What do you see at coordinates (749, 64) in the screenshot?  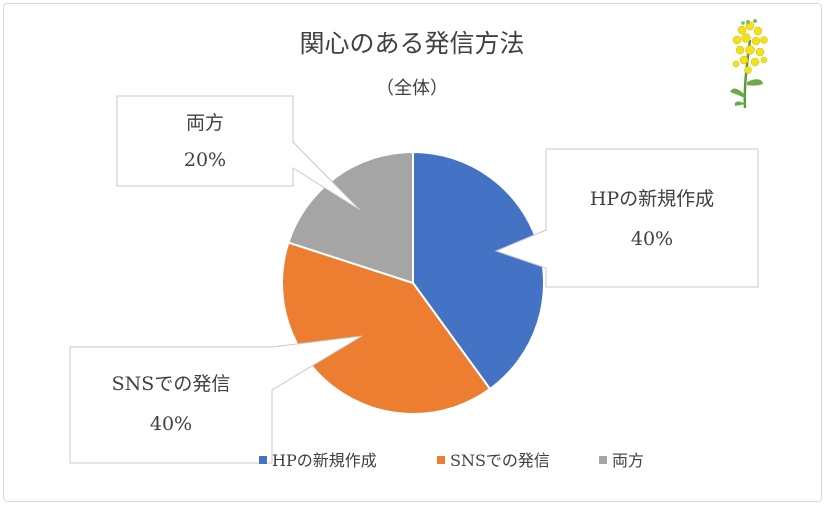 I see `rapeseed-flower-icon` at bounding box center [749, 64].